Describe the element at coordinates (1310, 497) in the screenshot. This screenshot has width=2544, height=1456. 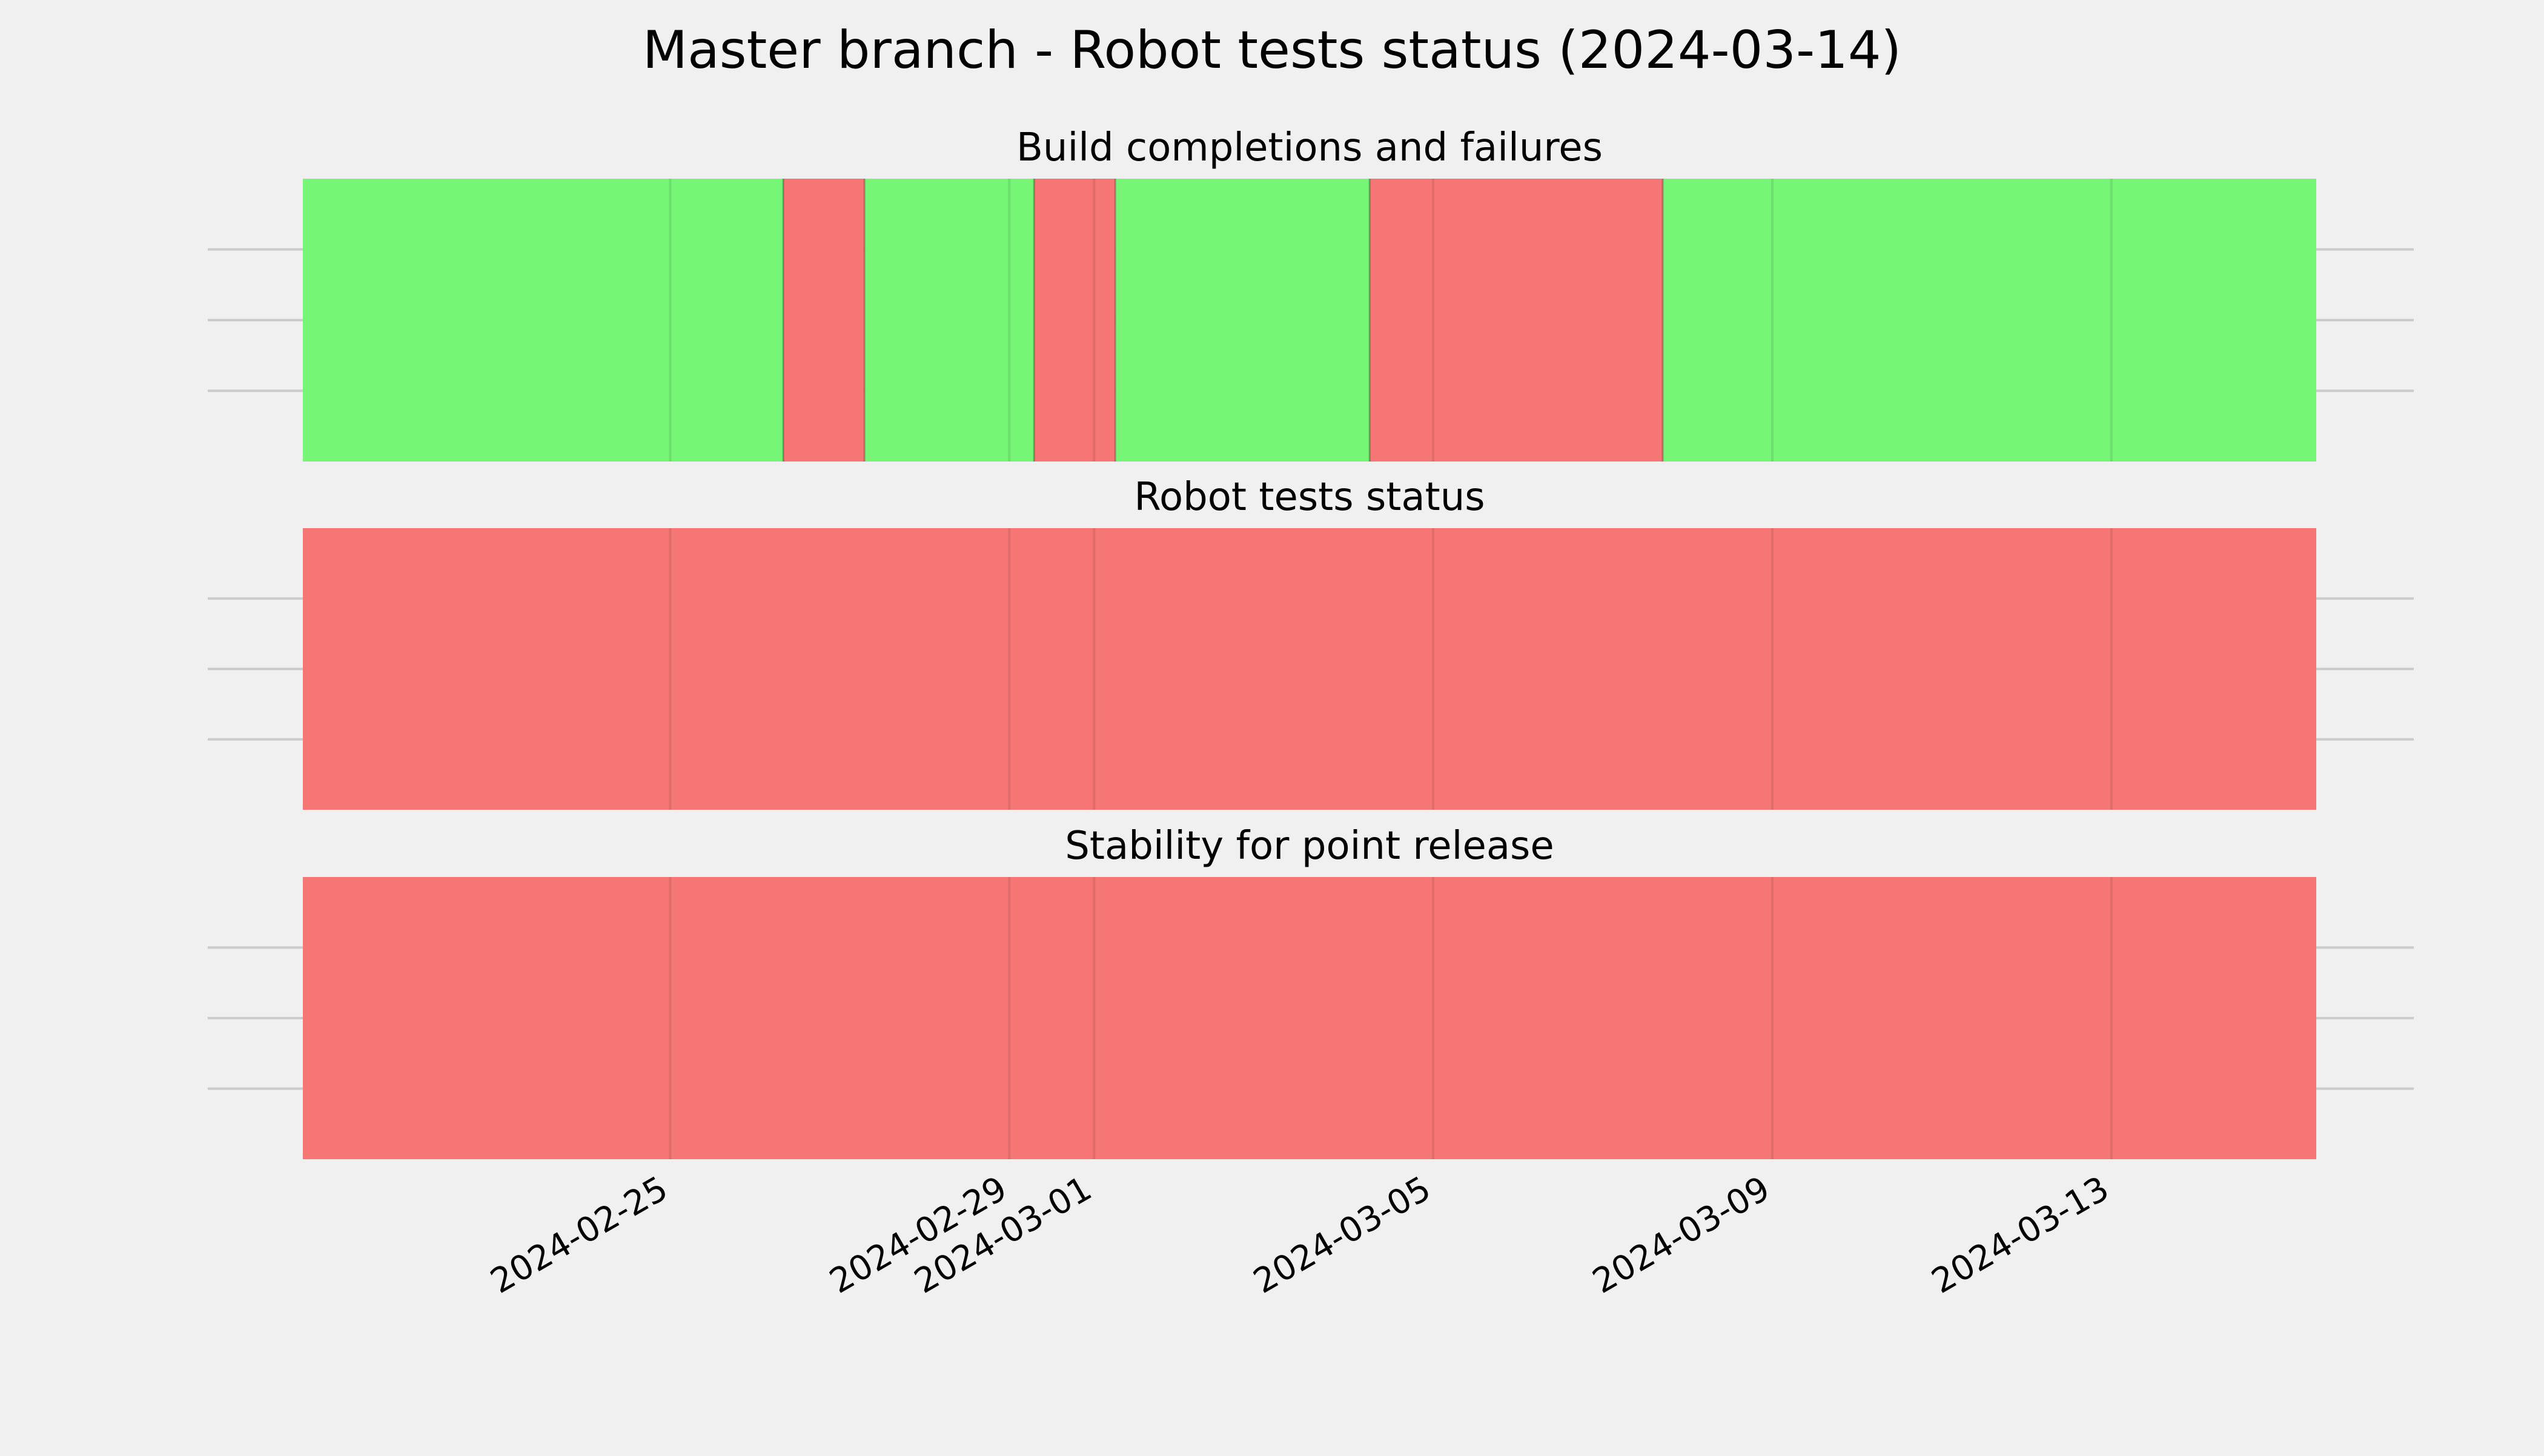
I see `panel-title: Robot tests status` at that location.